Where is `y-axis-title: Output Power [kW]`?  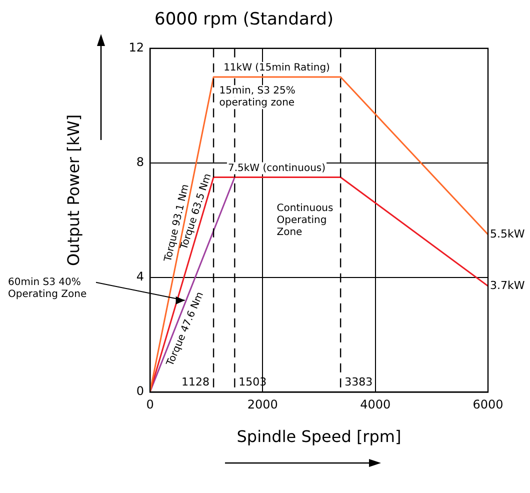
y-axis-title: Output Power [kW] is located at coordinates (74, 190).